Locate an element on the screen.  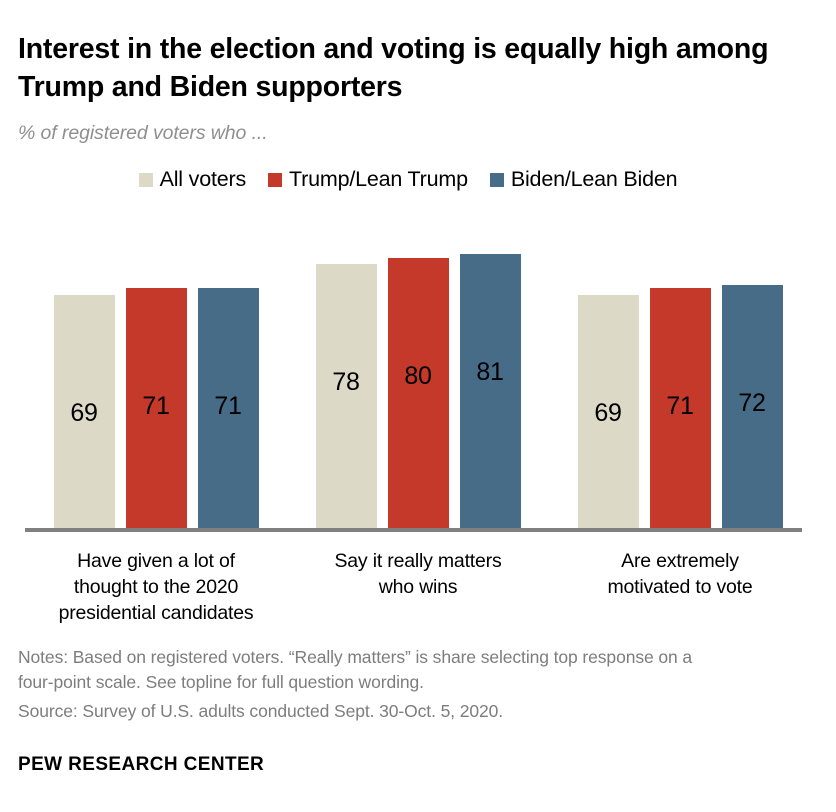
legend-swatch-icon-trump is located at coordinates (275, 179).